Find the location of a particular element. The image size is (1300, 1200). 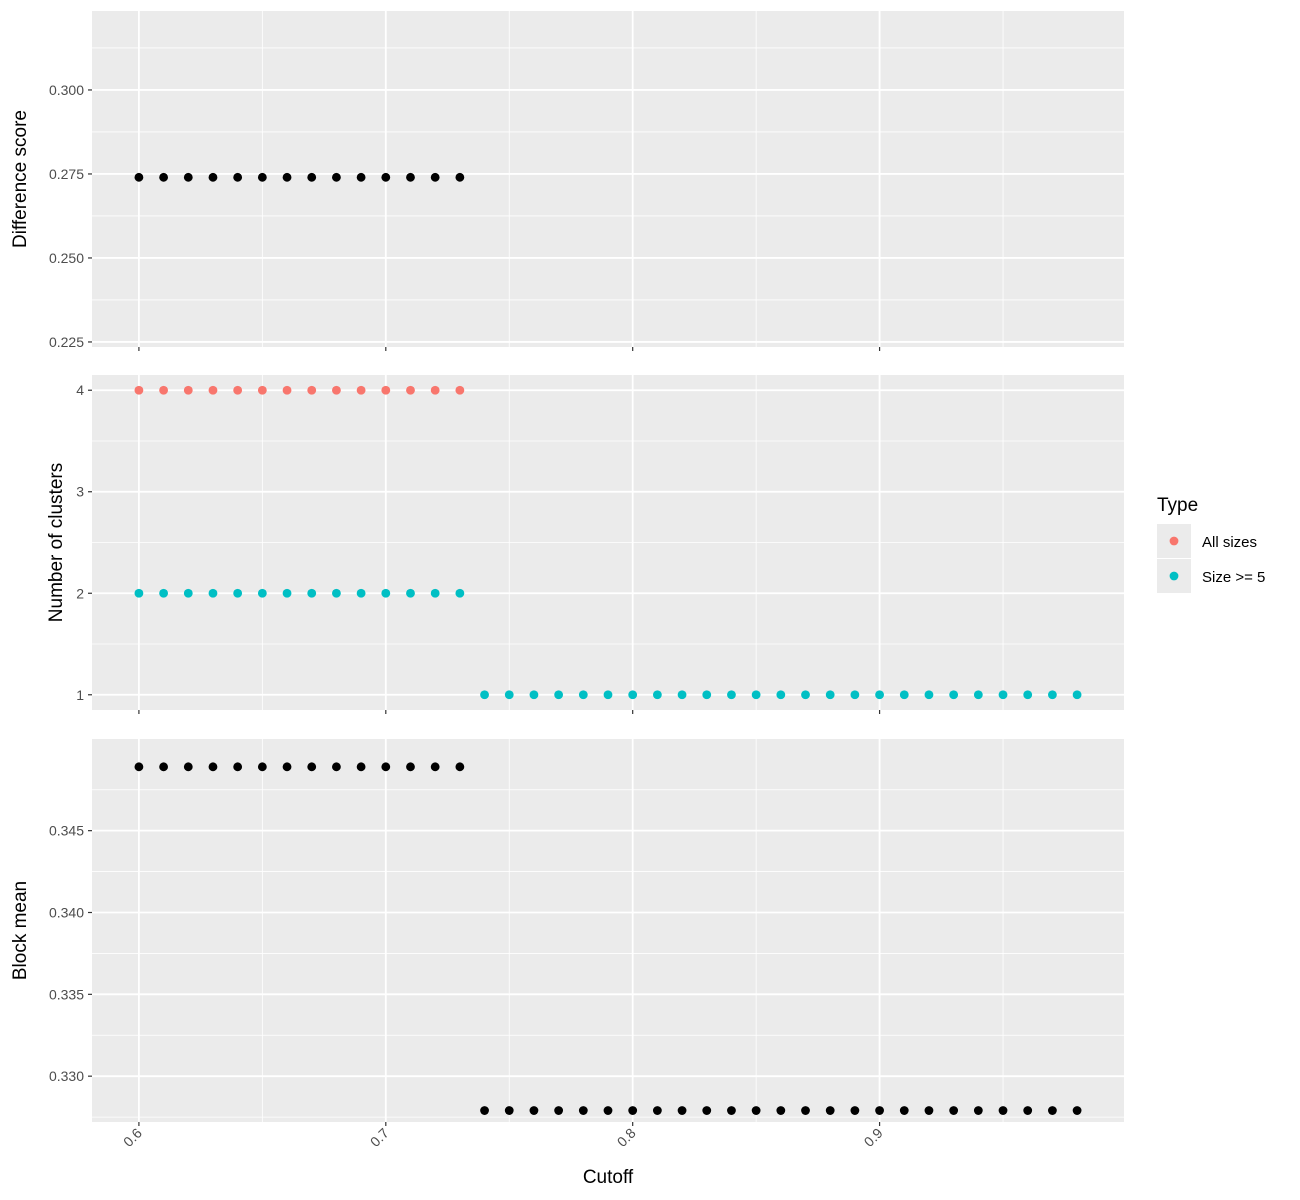

x-tick-label: 0.8 is located at coordinates (626, 1137).